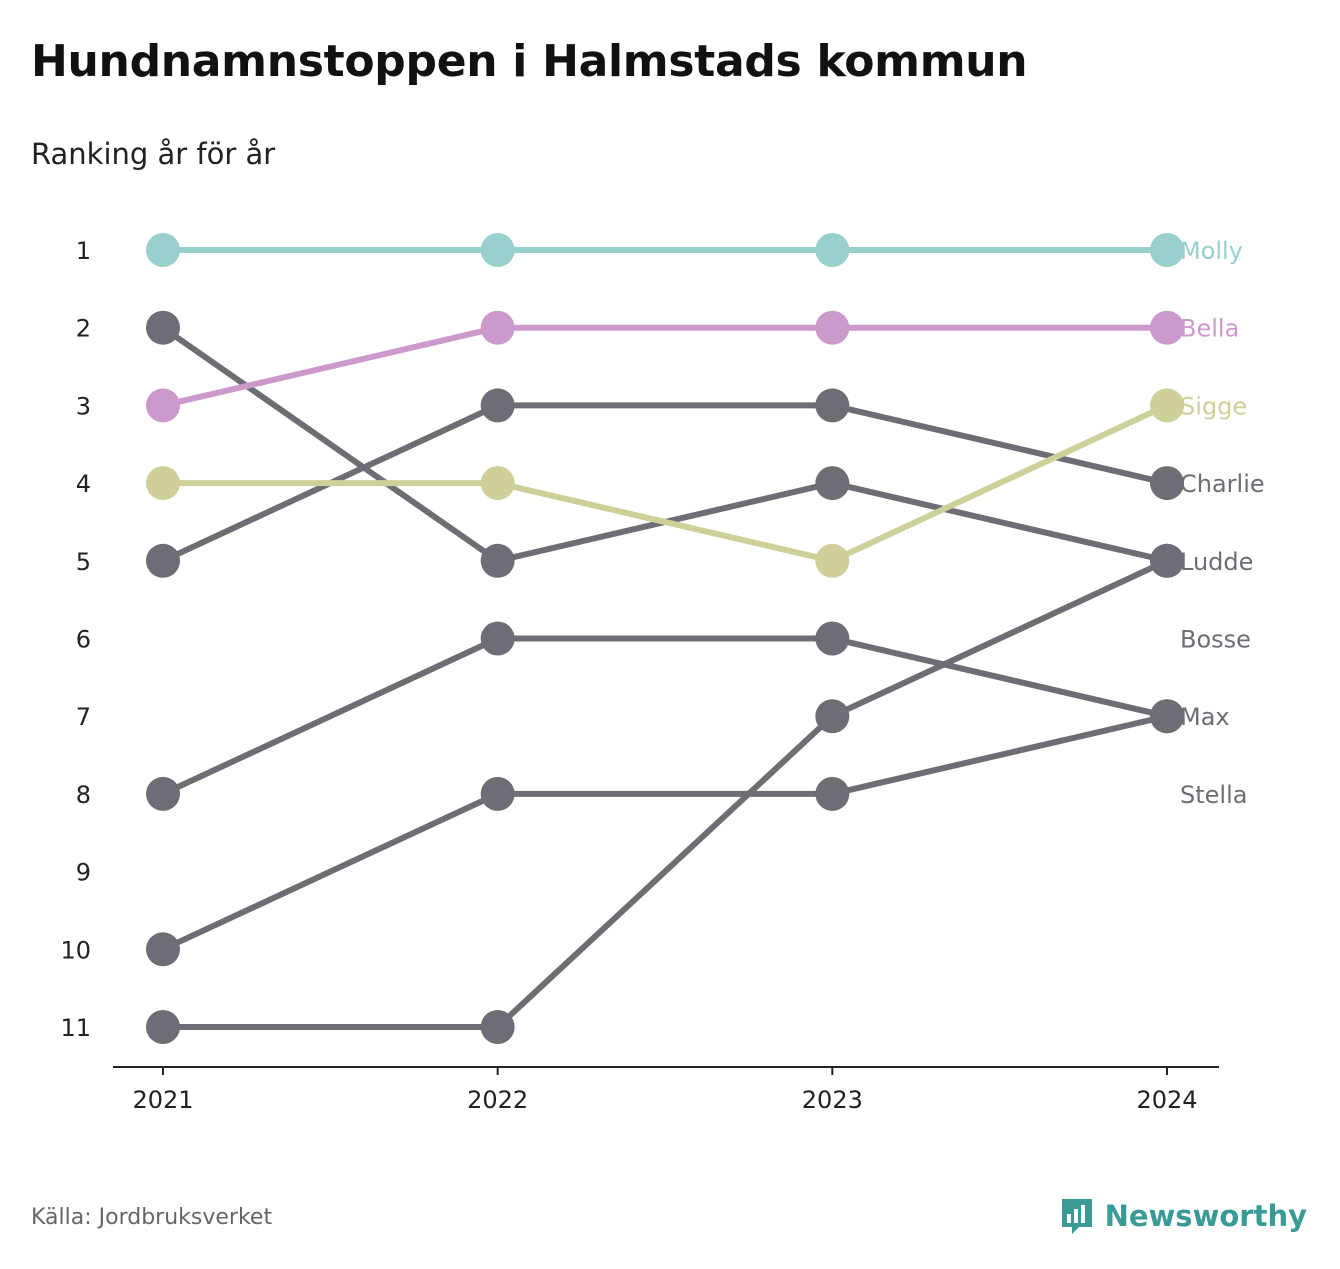 The height and width of the screenshot is (1269, 1340). Describe the element at coordinates (665, 366) in the screenshot. I see `series-line-bella` at that location.